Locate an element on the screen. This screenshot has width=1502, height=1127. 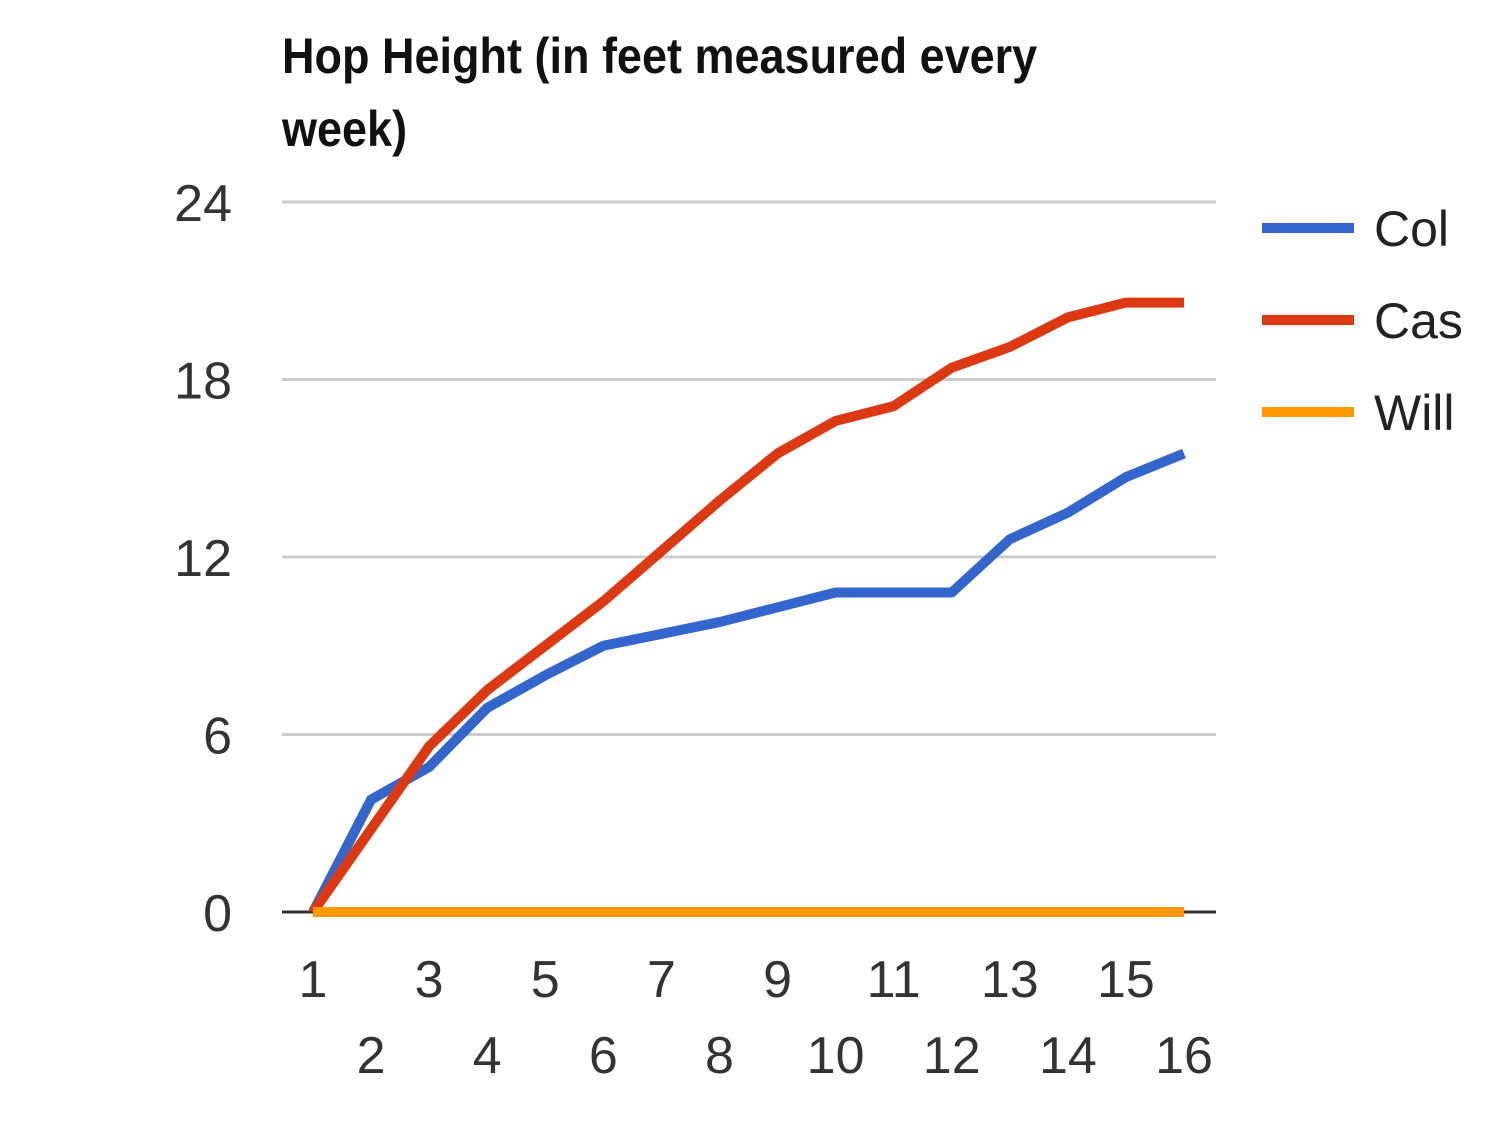
y-axis-tick-labels: 0 6 12 18 24 is located at coordinates (203, 559).